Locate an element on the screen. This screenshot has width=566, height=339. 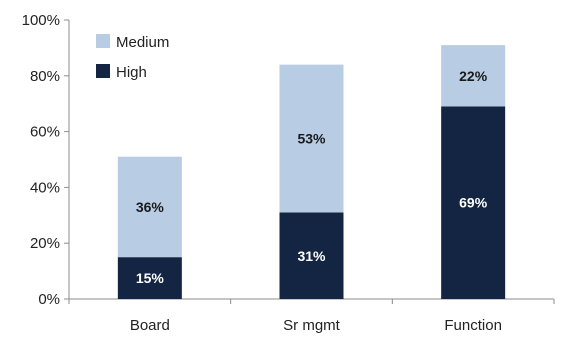
data-label: 53% is located at coordinates (311, 139).